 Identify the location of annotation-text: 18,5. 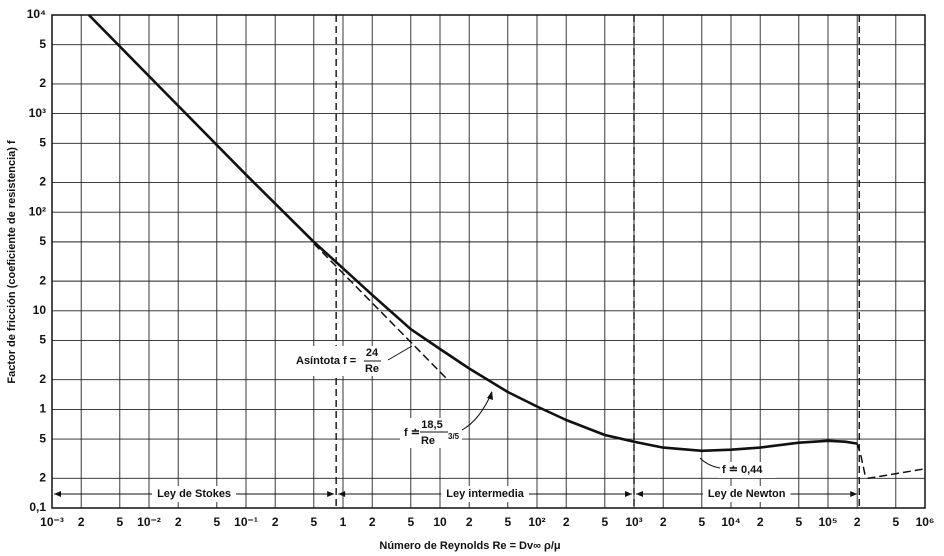
(431, 425).